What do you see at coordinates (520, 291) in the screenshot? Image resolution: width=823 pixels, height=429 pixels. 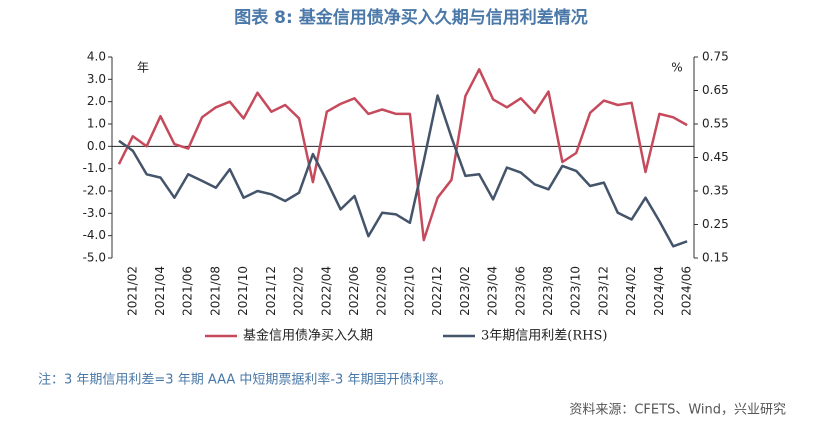 I see `x-tick-label: 2023/06` at bounding box center [520, 291].